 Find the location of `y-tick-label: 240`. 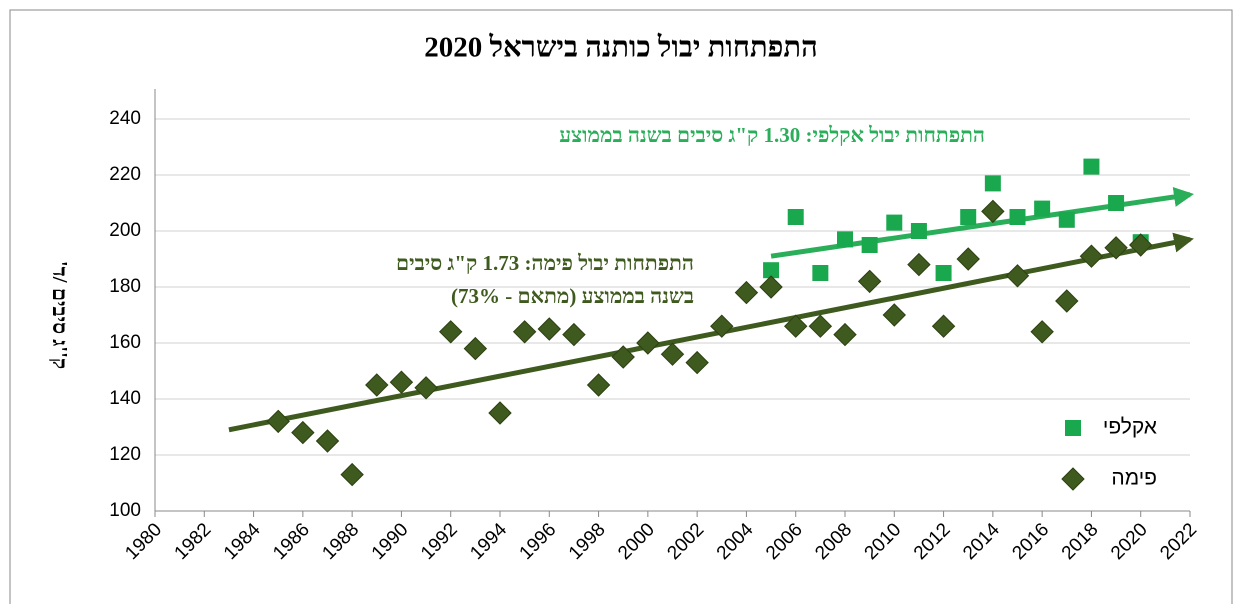

y-tick-label: 240 is located at coordinates (125, 118).